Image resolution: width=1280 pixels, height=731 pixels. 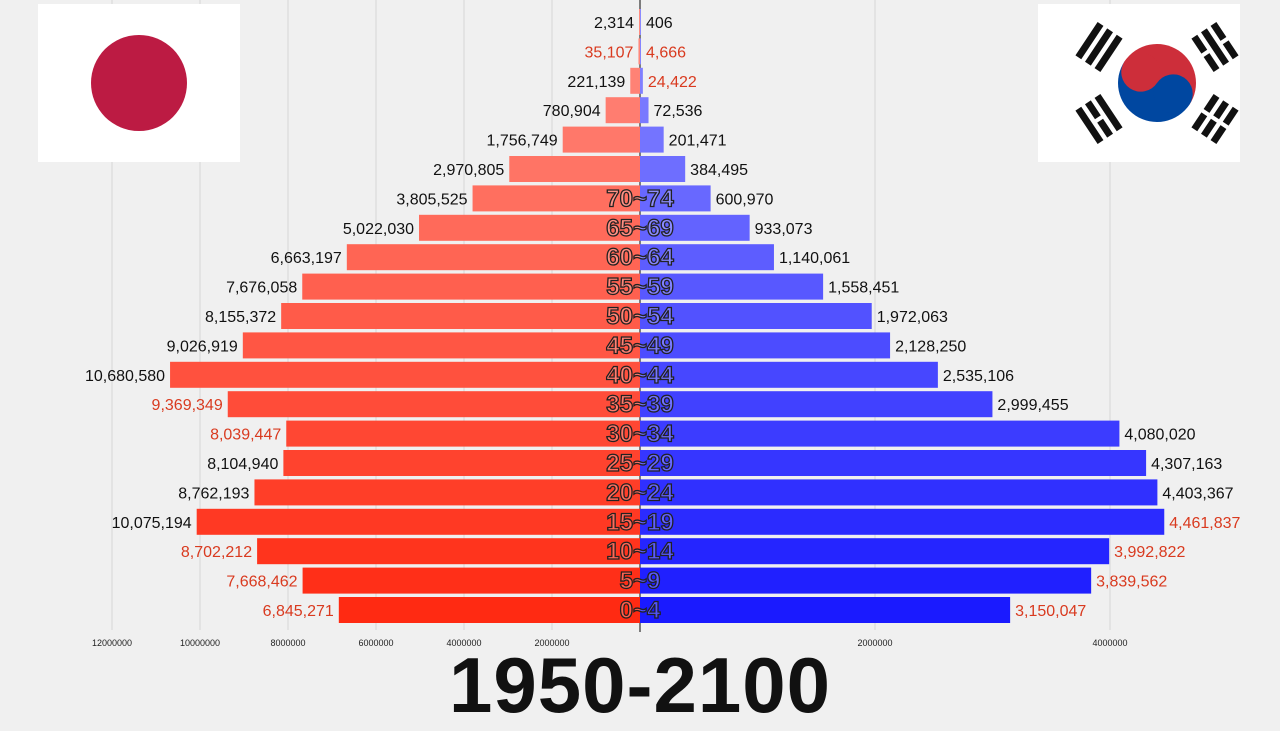 What do you see at coordinates (640, 551) in the screenshot?
I see `age-group-label: 10~14` at bounding box center [640, 551].